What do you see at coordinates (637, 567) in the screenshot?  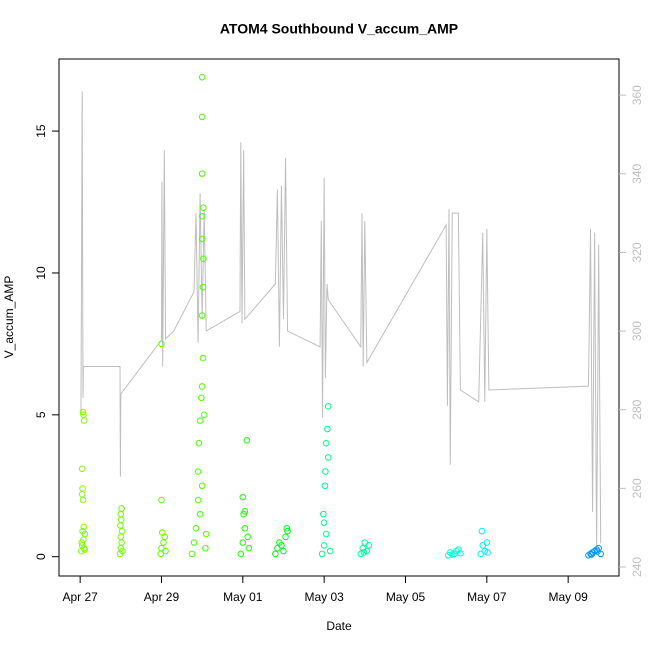 I see `y2-tick-label: 240` at bounding box center [637, 567].